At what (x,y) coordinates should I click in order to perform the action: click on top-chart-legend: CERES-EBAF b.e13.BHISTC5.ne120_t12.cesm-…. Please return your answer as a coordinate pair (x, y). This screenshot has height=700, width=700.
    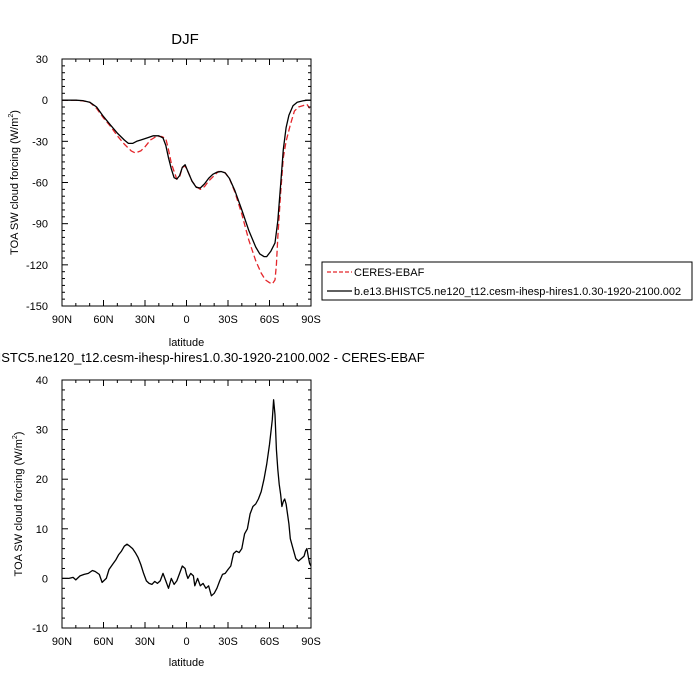
    Looking at the image, I should click on (507, 281).